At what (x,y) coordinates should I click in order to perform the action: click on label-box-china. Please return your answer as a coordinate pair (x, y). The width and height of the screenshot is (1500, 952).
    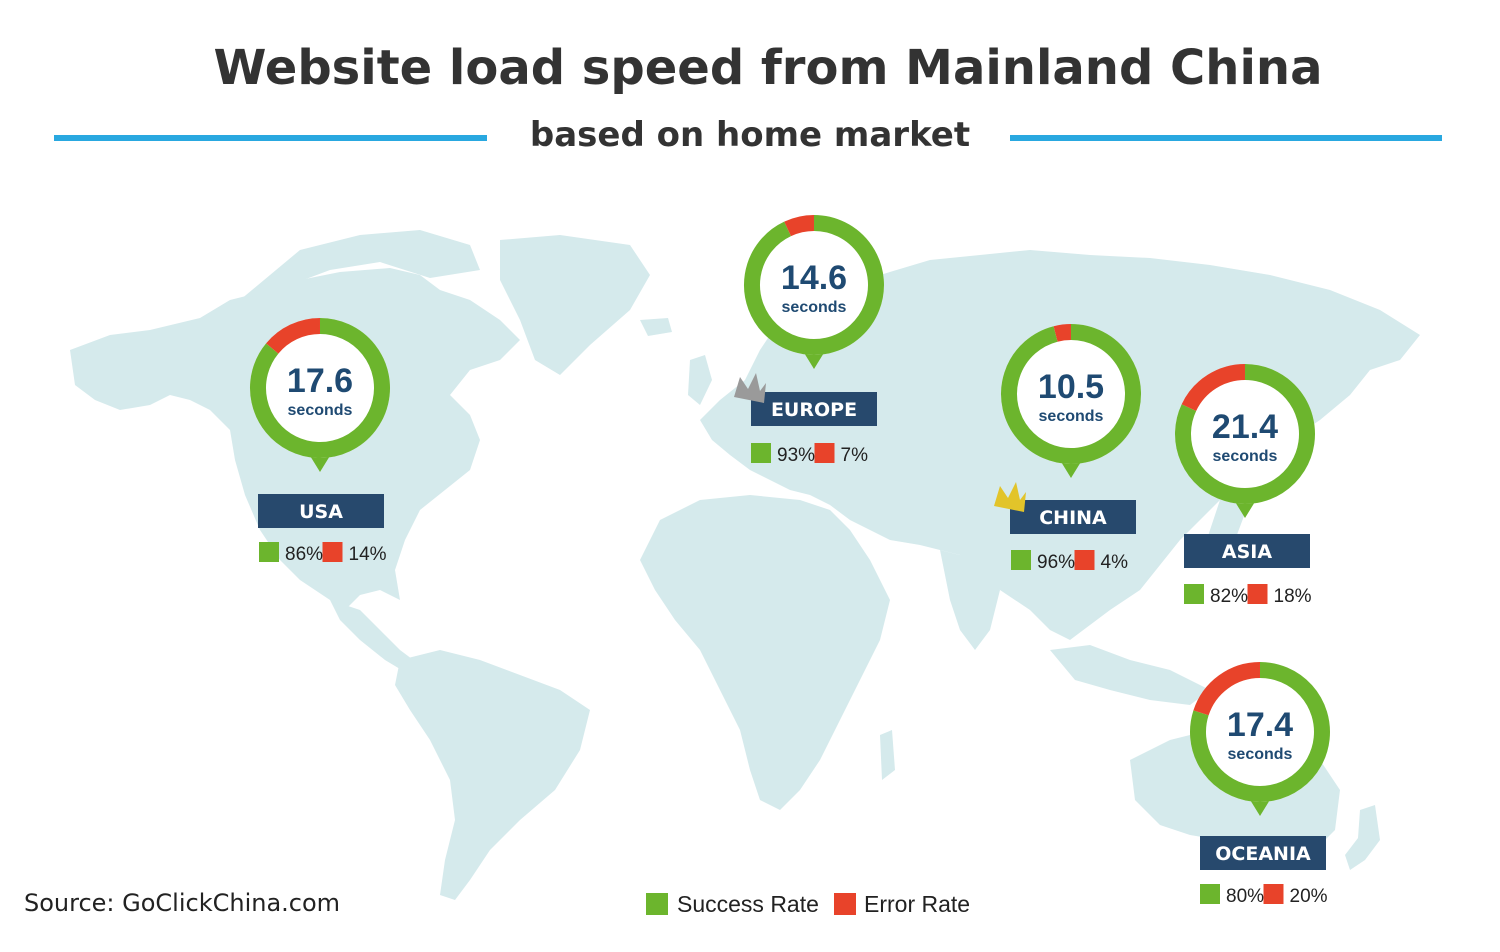
    Looking at the image, I should click on (1073, 517).